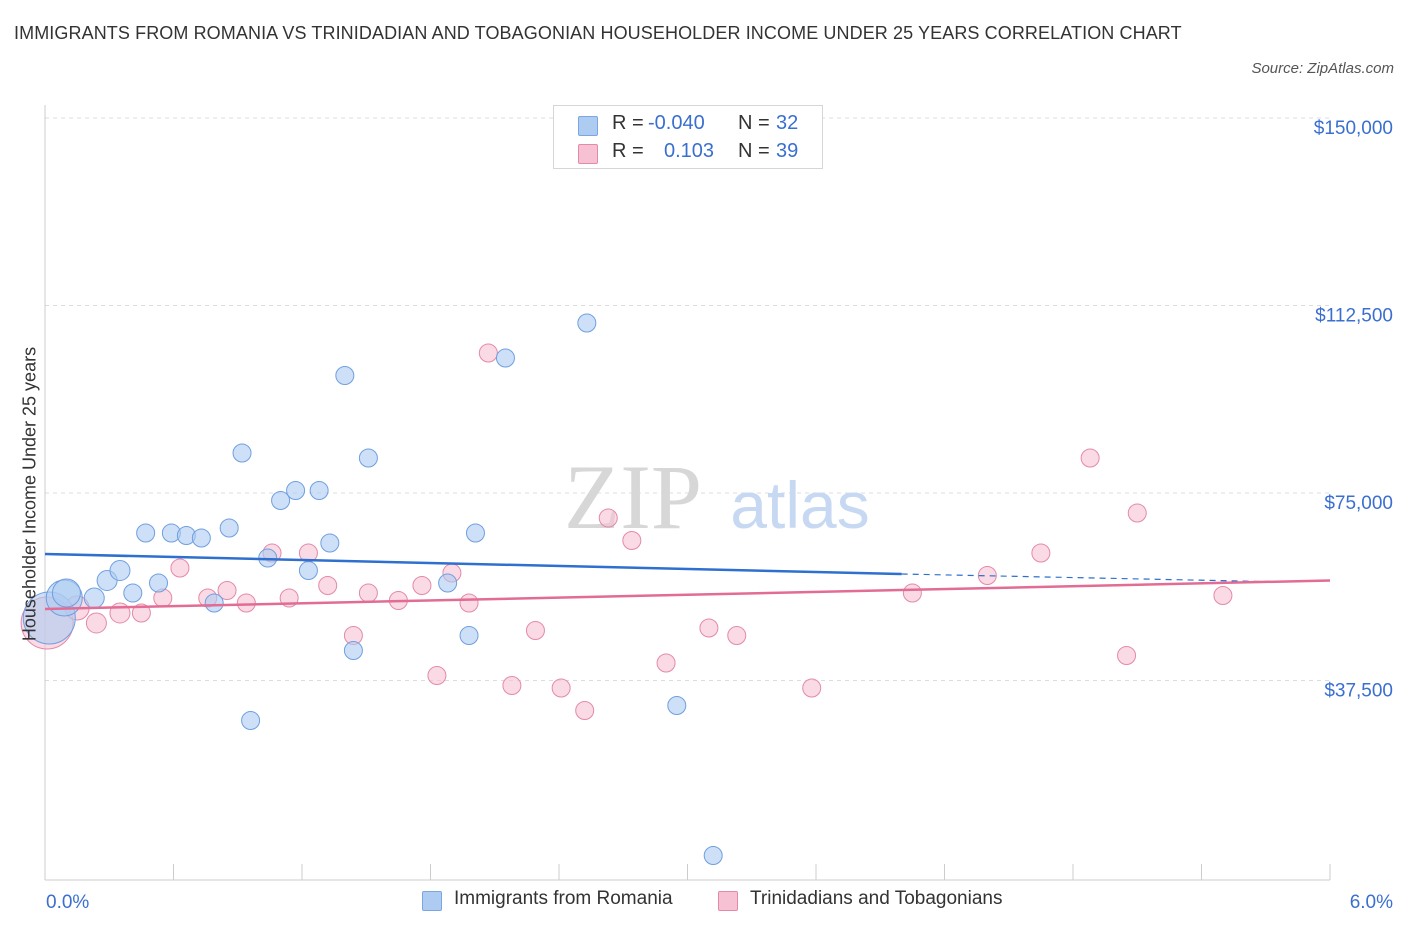 The height and width of the screenshot is (930, 1406). I want to click on stats-row-trinidad: R = 0.103 N = 39, so click(698, 154).